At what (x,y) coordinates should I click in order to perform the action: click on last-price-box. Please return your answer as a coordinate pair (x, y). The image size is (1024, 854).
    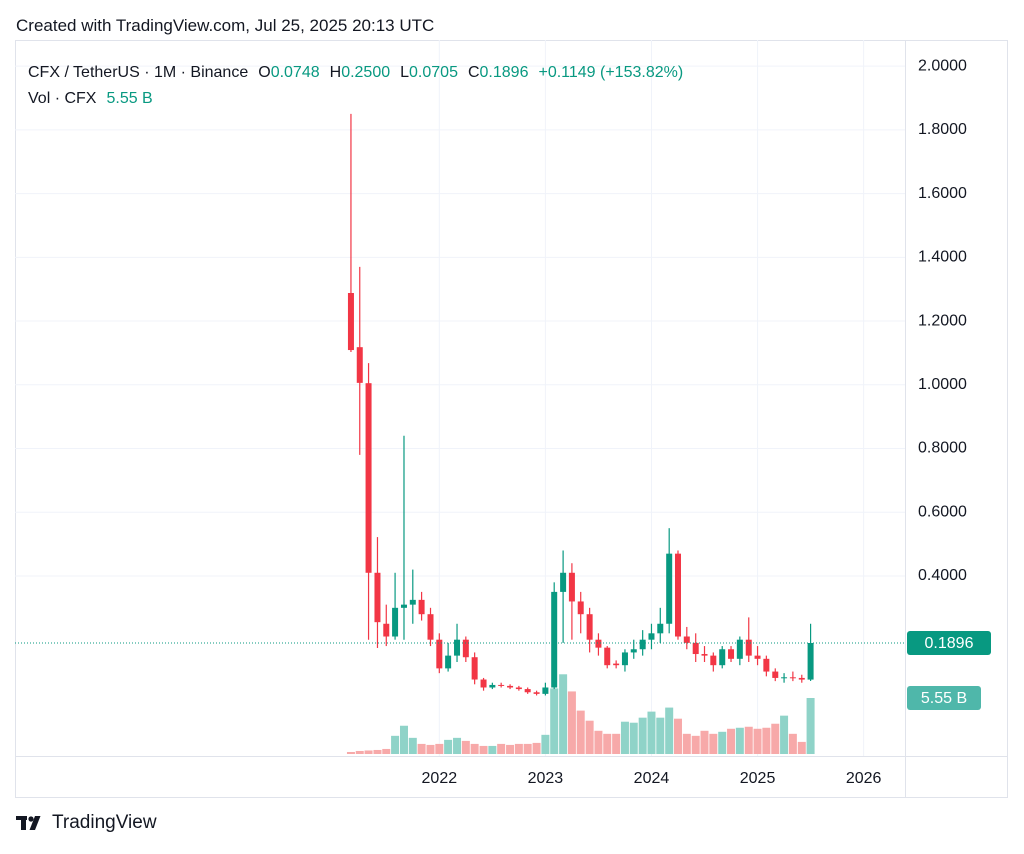
    Looking at the image, I should click on (949, 643).